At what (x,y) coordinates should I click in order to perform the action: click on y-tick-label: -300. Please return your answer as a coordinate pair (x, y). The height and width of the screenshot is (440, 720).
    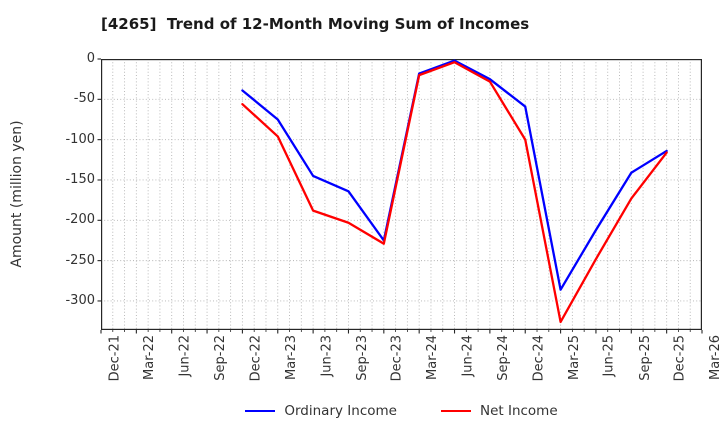
    Looking at the image, I should click on (80, 300).